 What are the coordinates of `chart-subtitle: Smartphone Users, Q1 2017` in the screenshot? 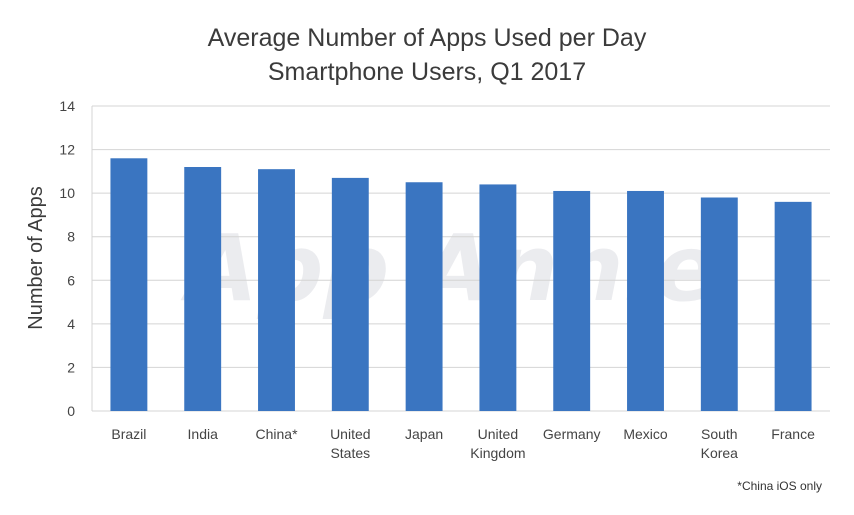 It's located at (427, 72).